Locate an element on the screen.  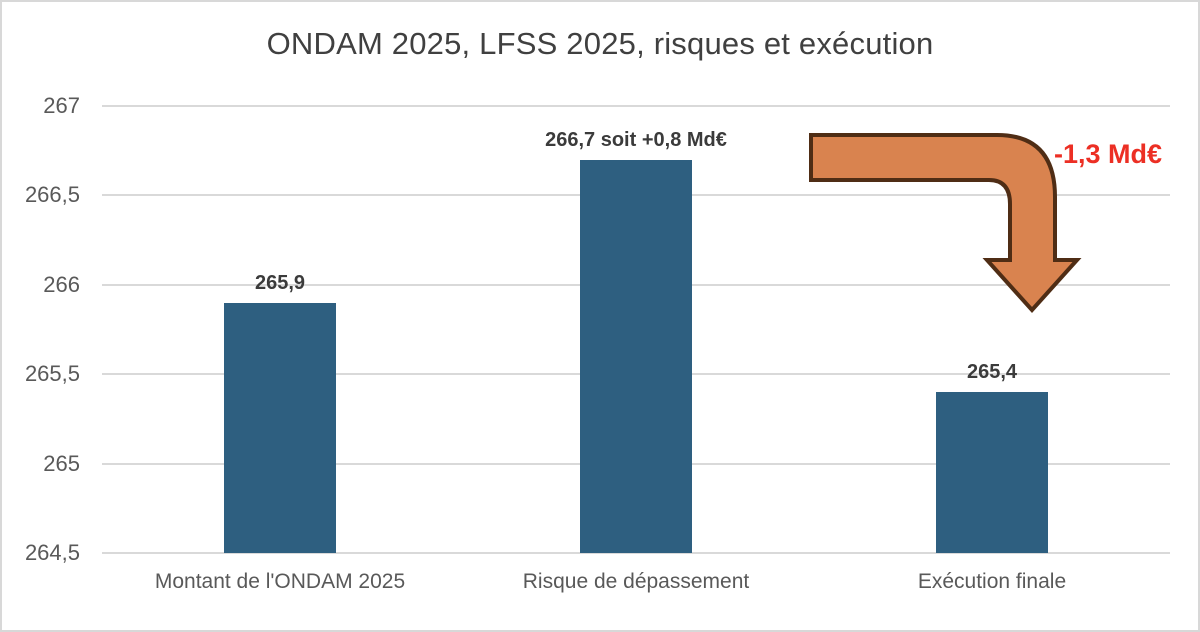
bar-value-label: 265,9 is located at coordinates (280, 282).